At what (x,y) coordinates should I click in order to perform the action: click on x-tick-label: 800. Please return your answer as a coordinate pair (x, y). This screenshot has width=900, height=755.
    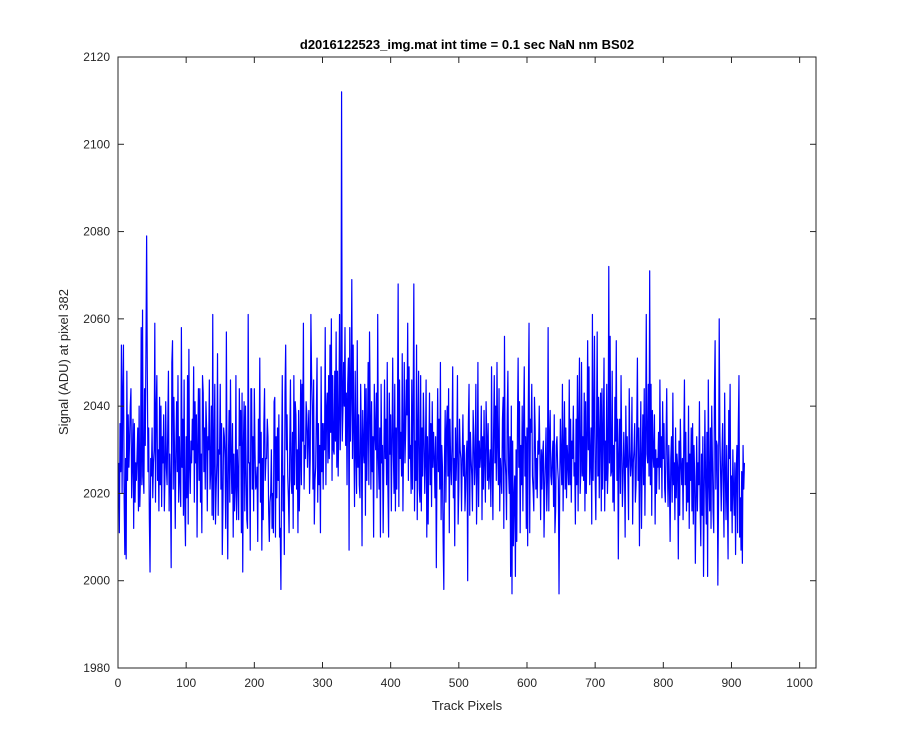
    Looking at the image, I should click on (663, 683).